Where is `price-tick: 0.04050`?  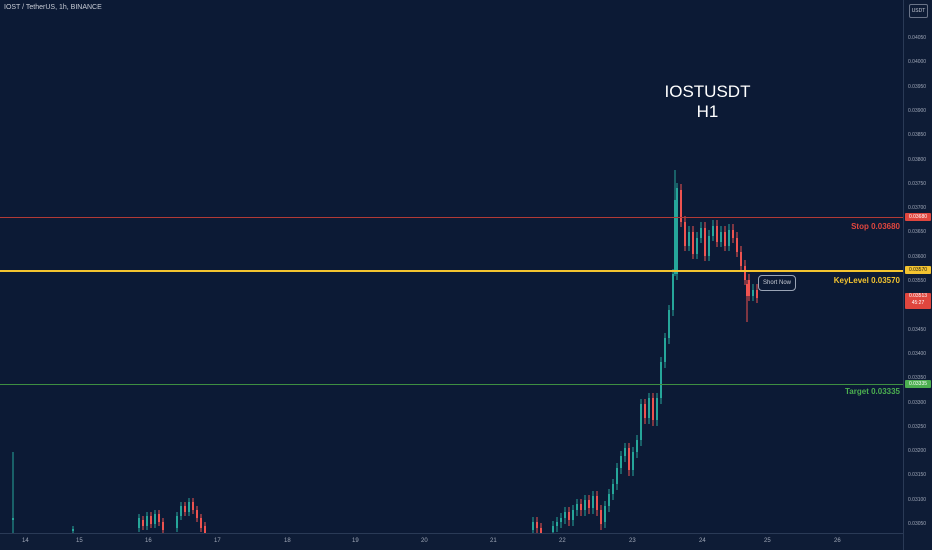
price-tick: 0.04050 is located at coordinates (917, 38).